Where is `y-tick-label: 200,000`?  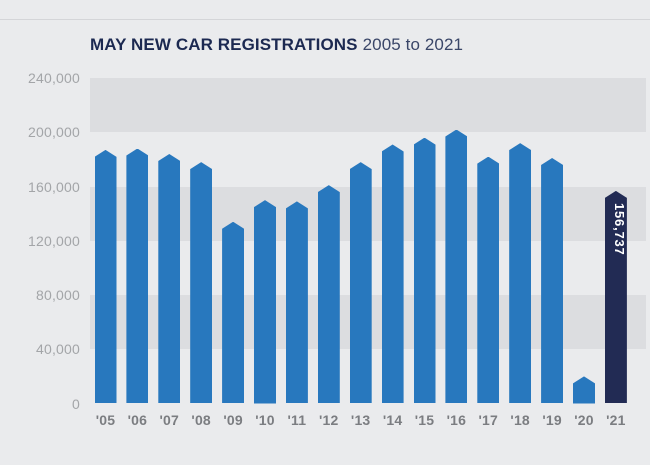 y-tick-label: 200,000 is located at coordinates (53, 132).